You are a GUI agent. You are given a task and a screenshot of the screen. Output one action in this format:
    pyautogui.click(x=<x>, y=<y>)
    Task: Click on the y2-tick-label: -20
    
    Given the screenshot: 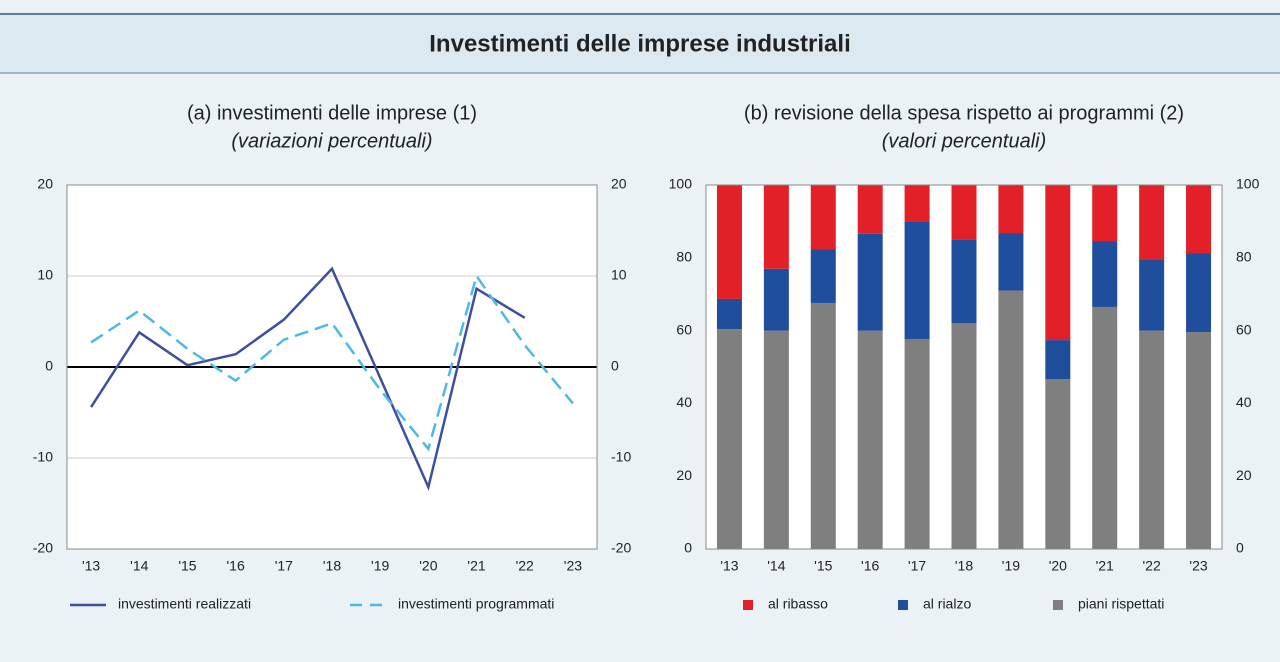 What is the action you would take?
    pyautogui.click(x=621, y=548)
    